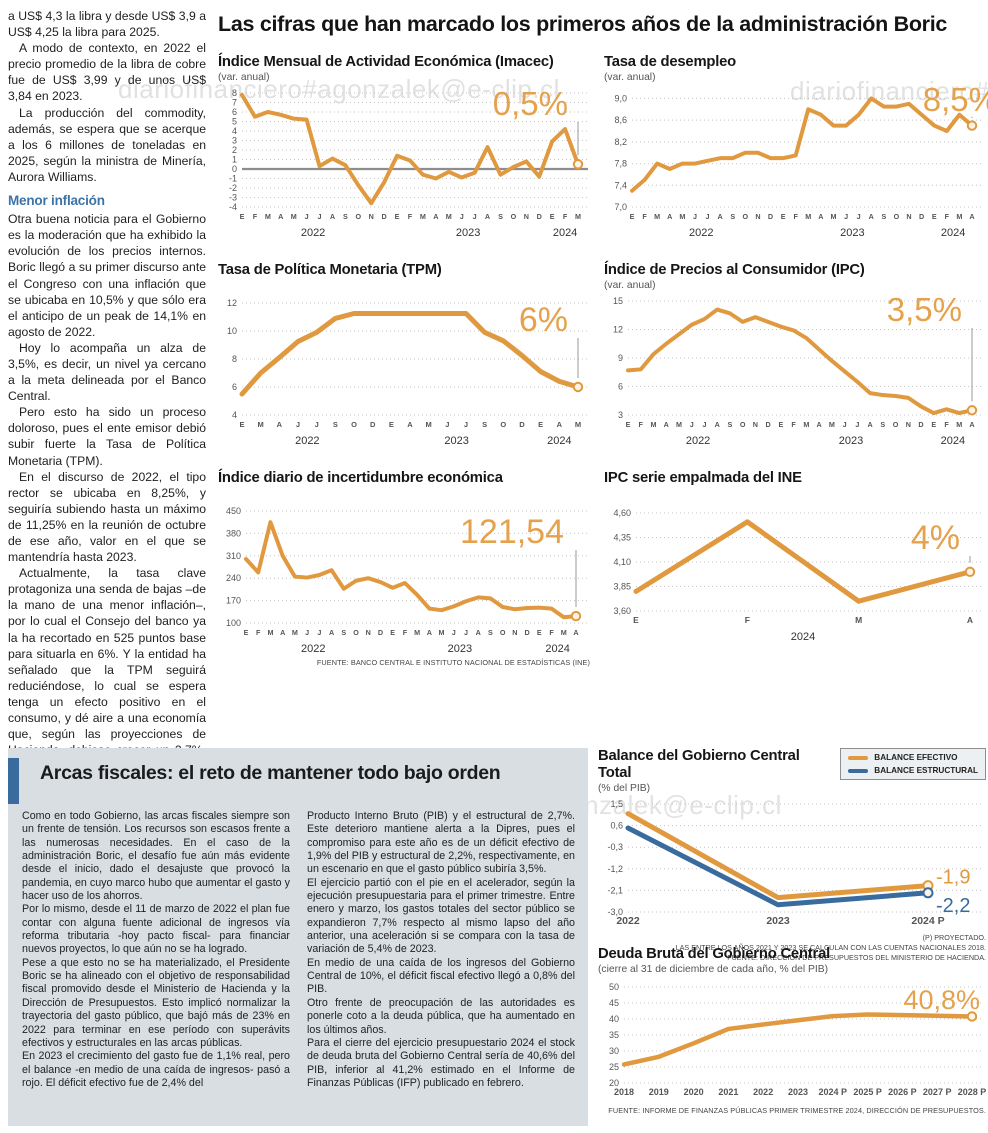 This screenshot has width=988, height=1133. What do you see at coordinates (614, 1035) in the screenshot?
I see `svg-text: 35` at bounding box center [614, 1035].